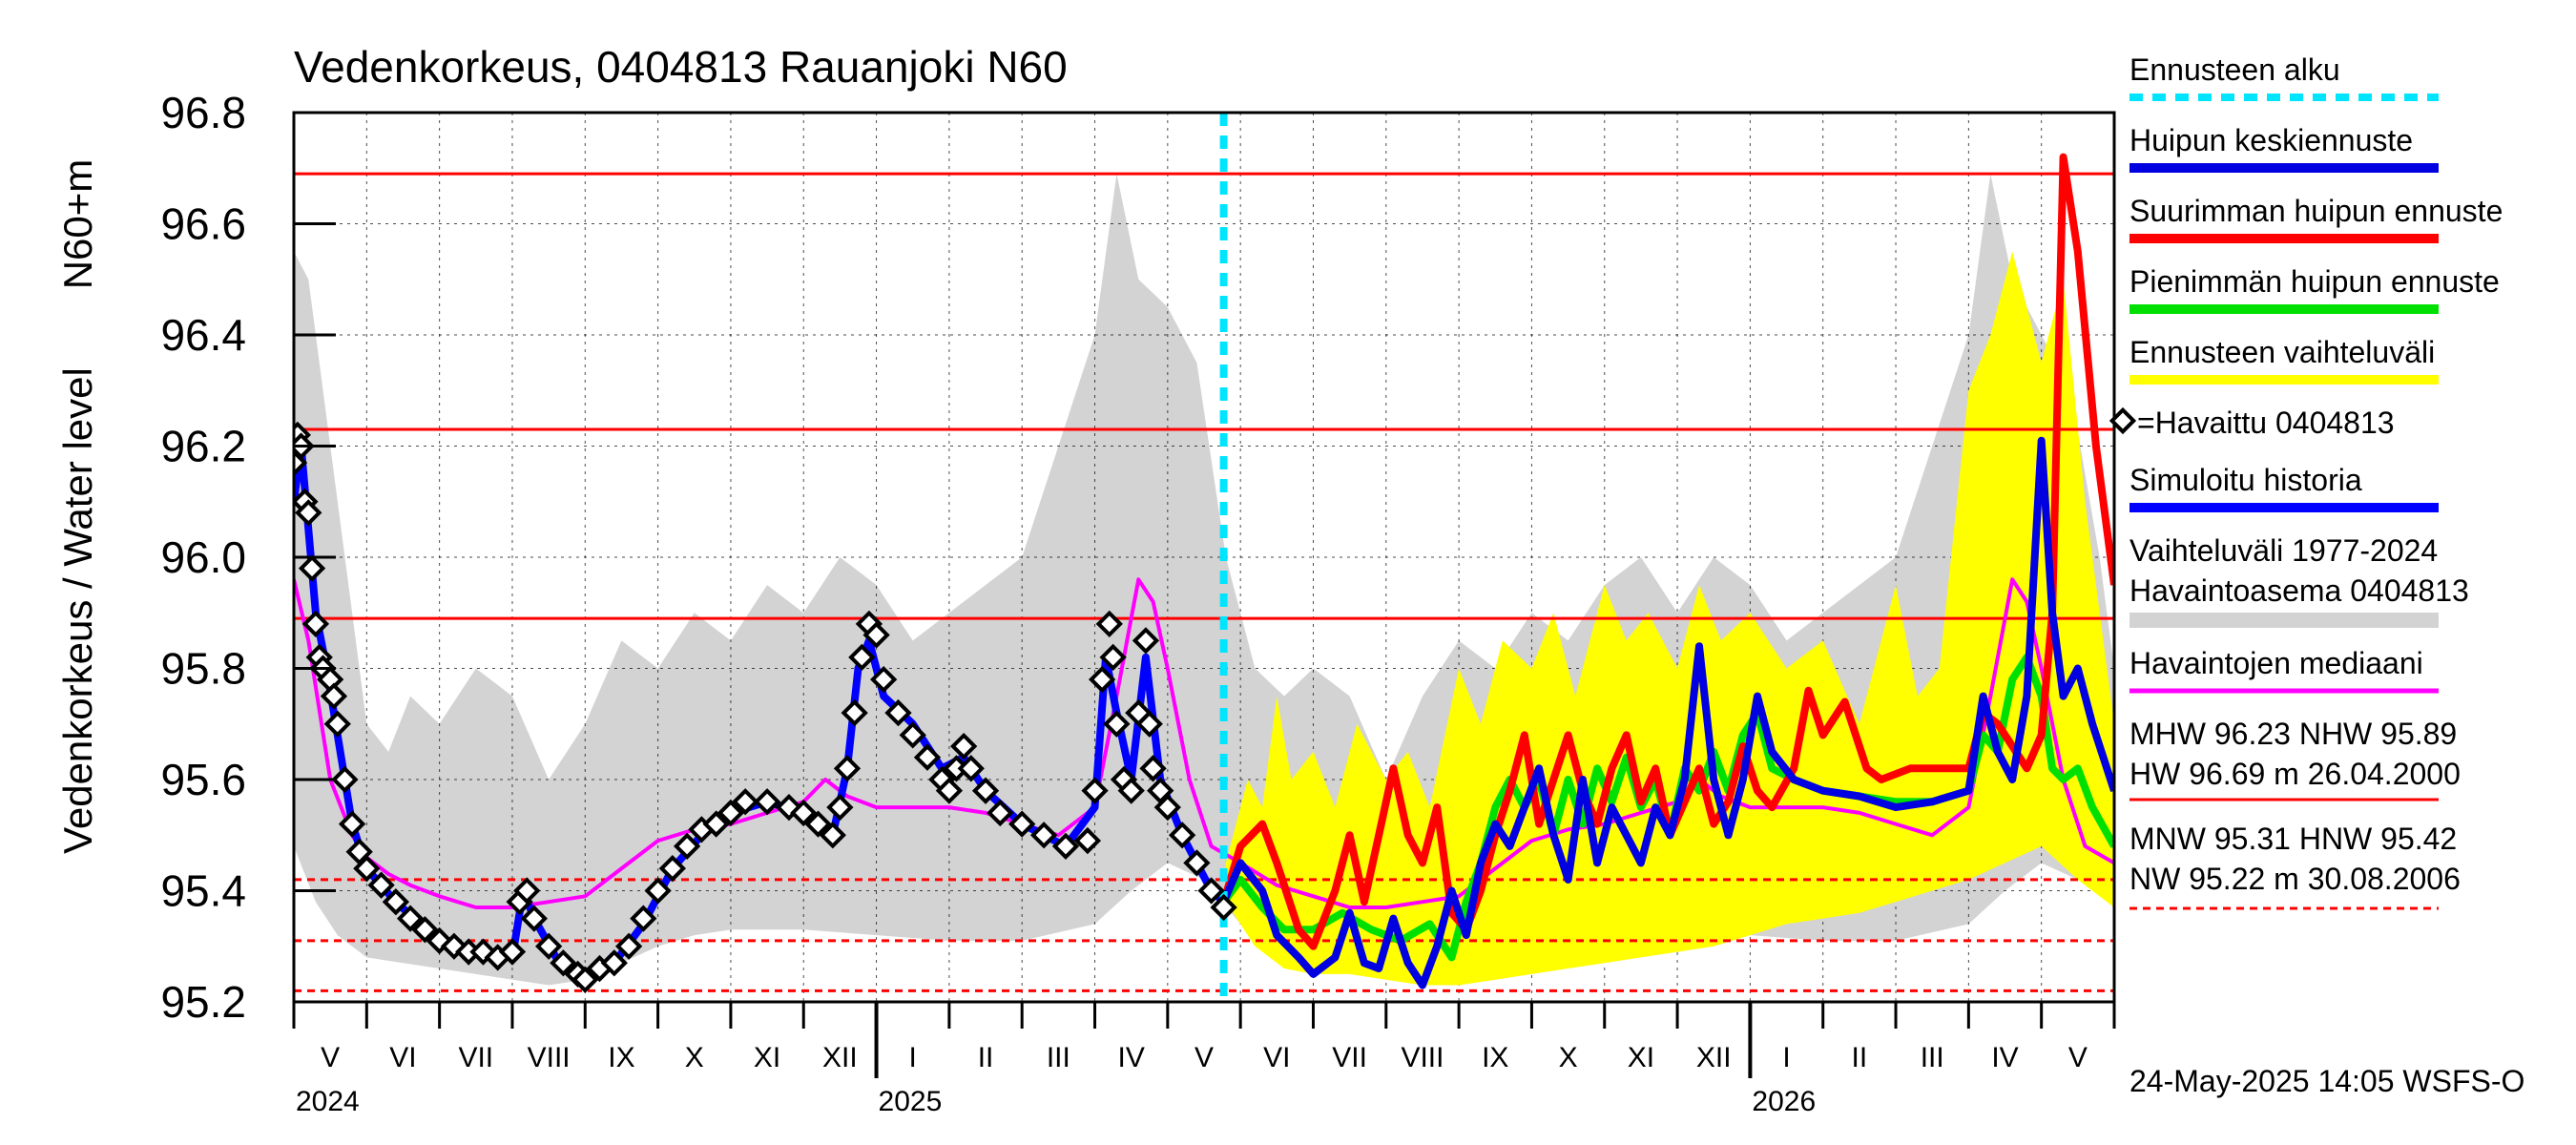  What do you see at coordinates (203, 224) in the screenshot?
I see `y-tick-label: 96.6` at bounding box center [203, 224].